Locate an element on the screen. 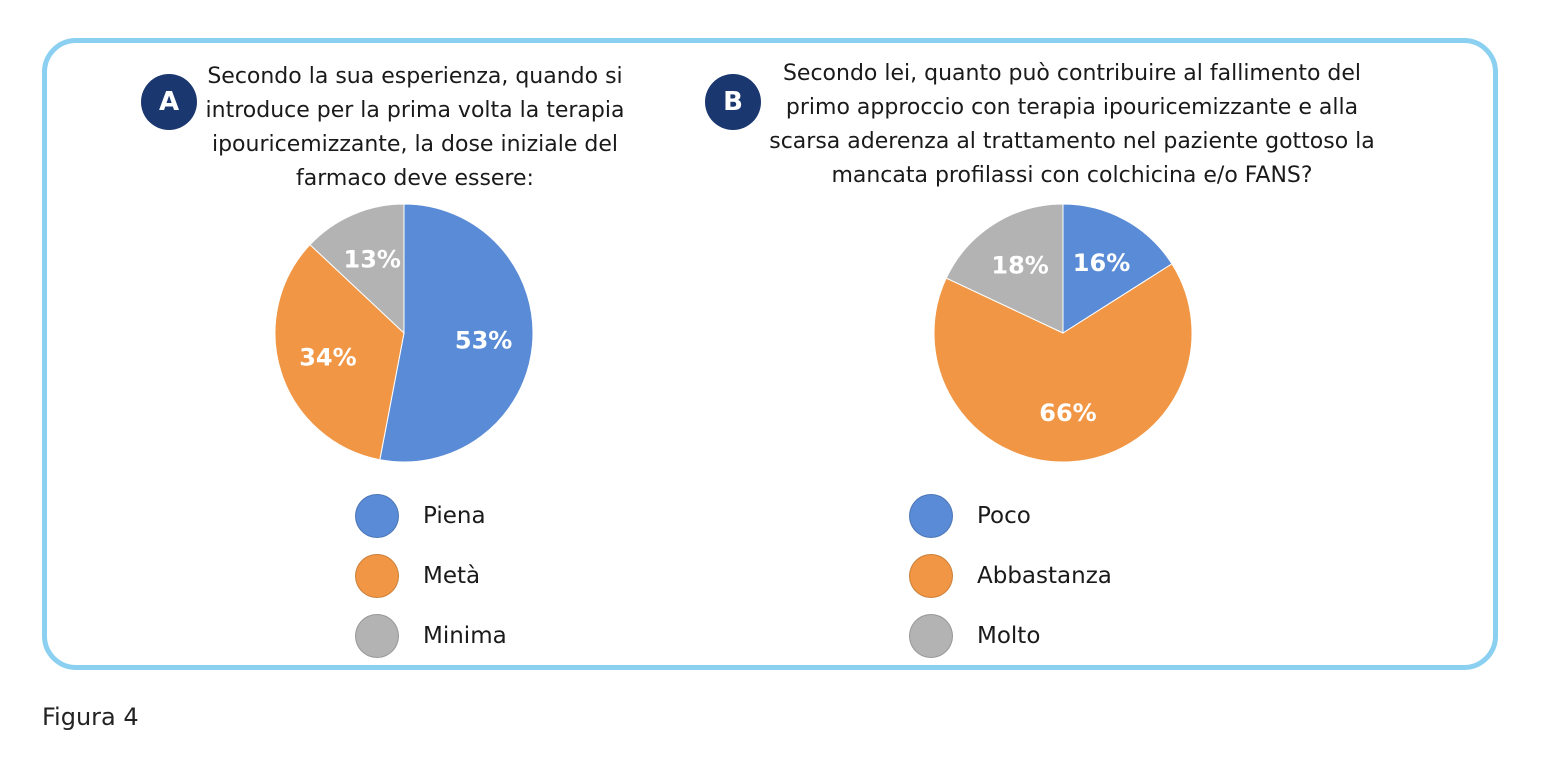 This screenshot has height=761, width=1541. legend-item: Metà is located at coordinates (431, 576).